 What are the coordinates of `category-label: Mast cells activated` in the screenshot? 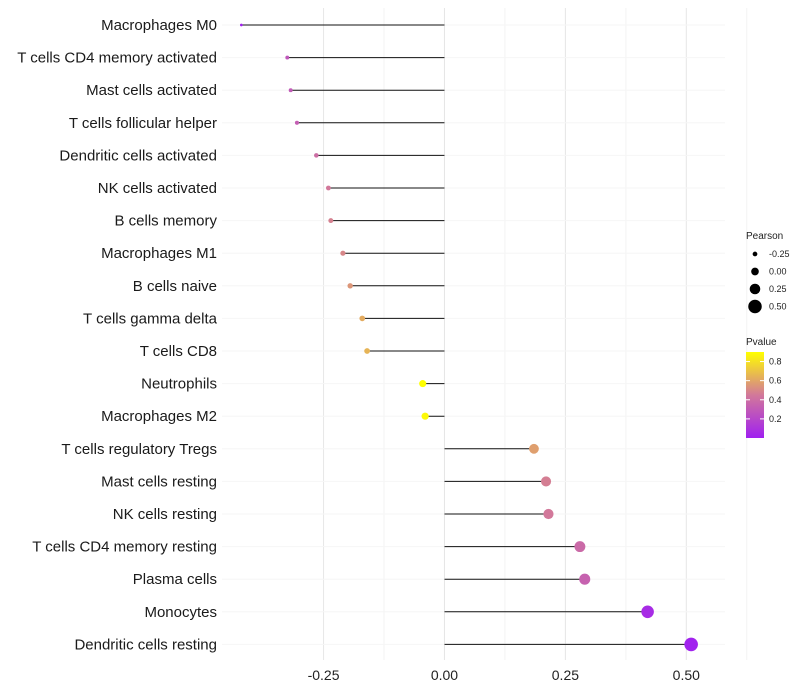 It's located at (151, 90).